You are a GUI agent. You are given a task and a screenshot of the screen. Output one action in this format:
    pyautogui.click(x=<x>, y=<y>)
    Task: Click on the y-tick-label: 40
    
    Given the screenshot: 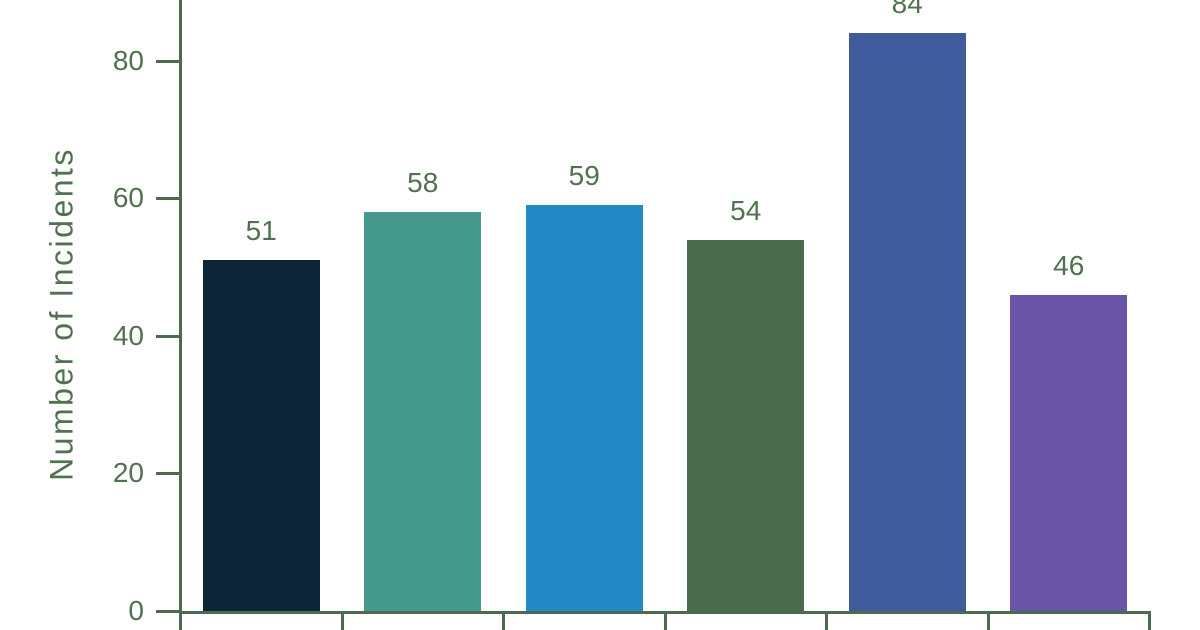 What is the action you would take?
    pyautogui.click(x=128, y=335)
    